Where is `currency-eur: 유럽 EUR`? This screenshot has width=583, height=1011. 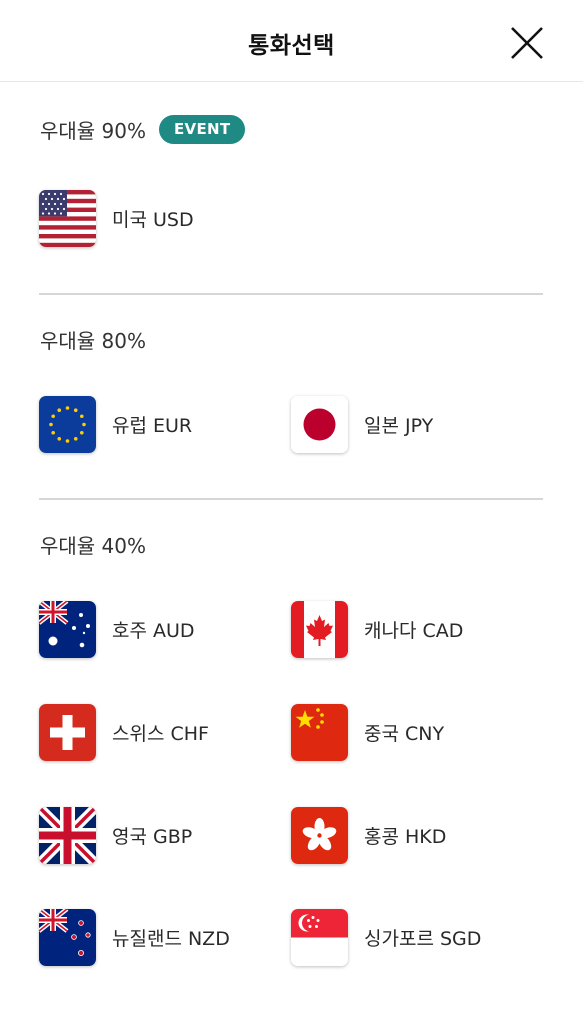 currency-eur: 유럽 EUR is located at coordinates (154, 424).